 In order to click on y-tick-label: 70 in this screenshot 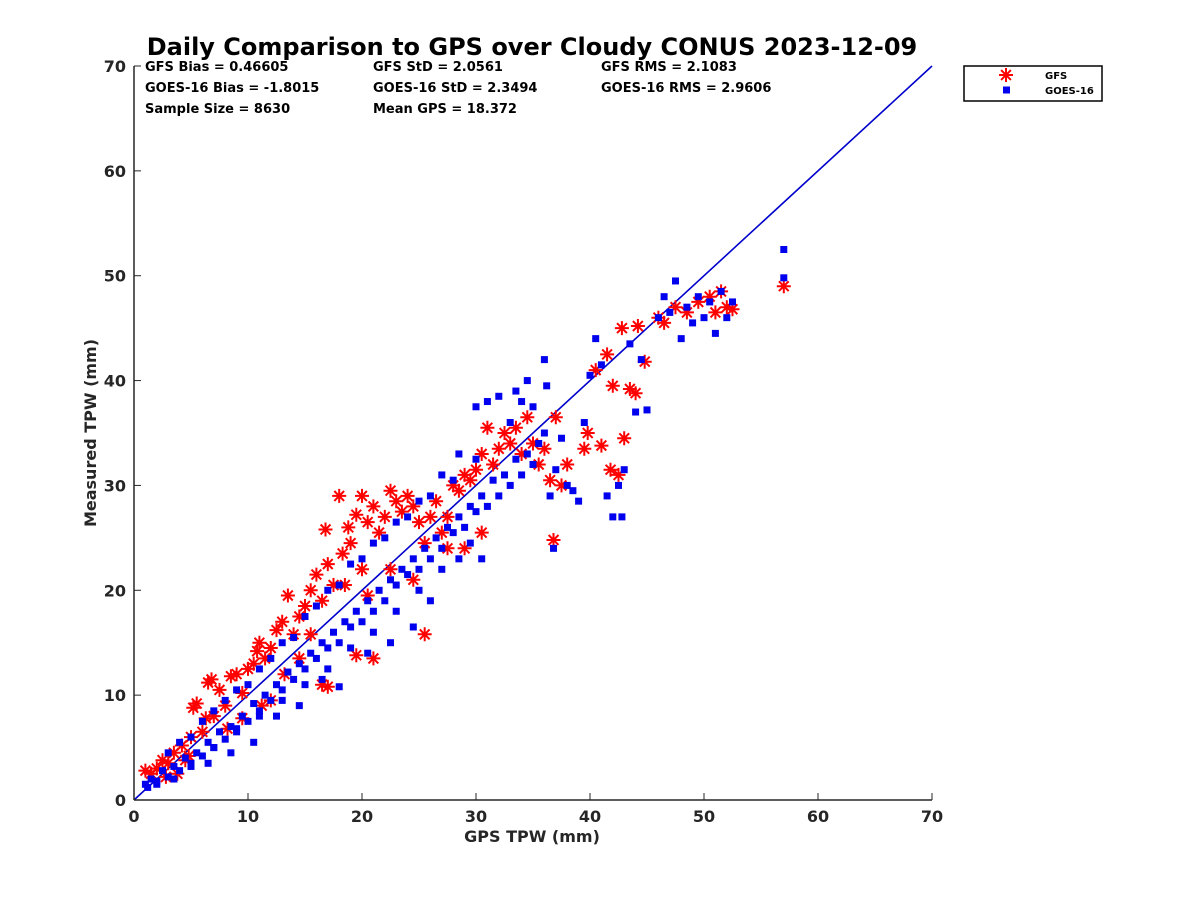, I will do `click(115, 66)`.